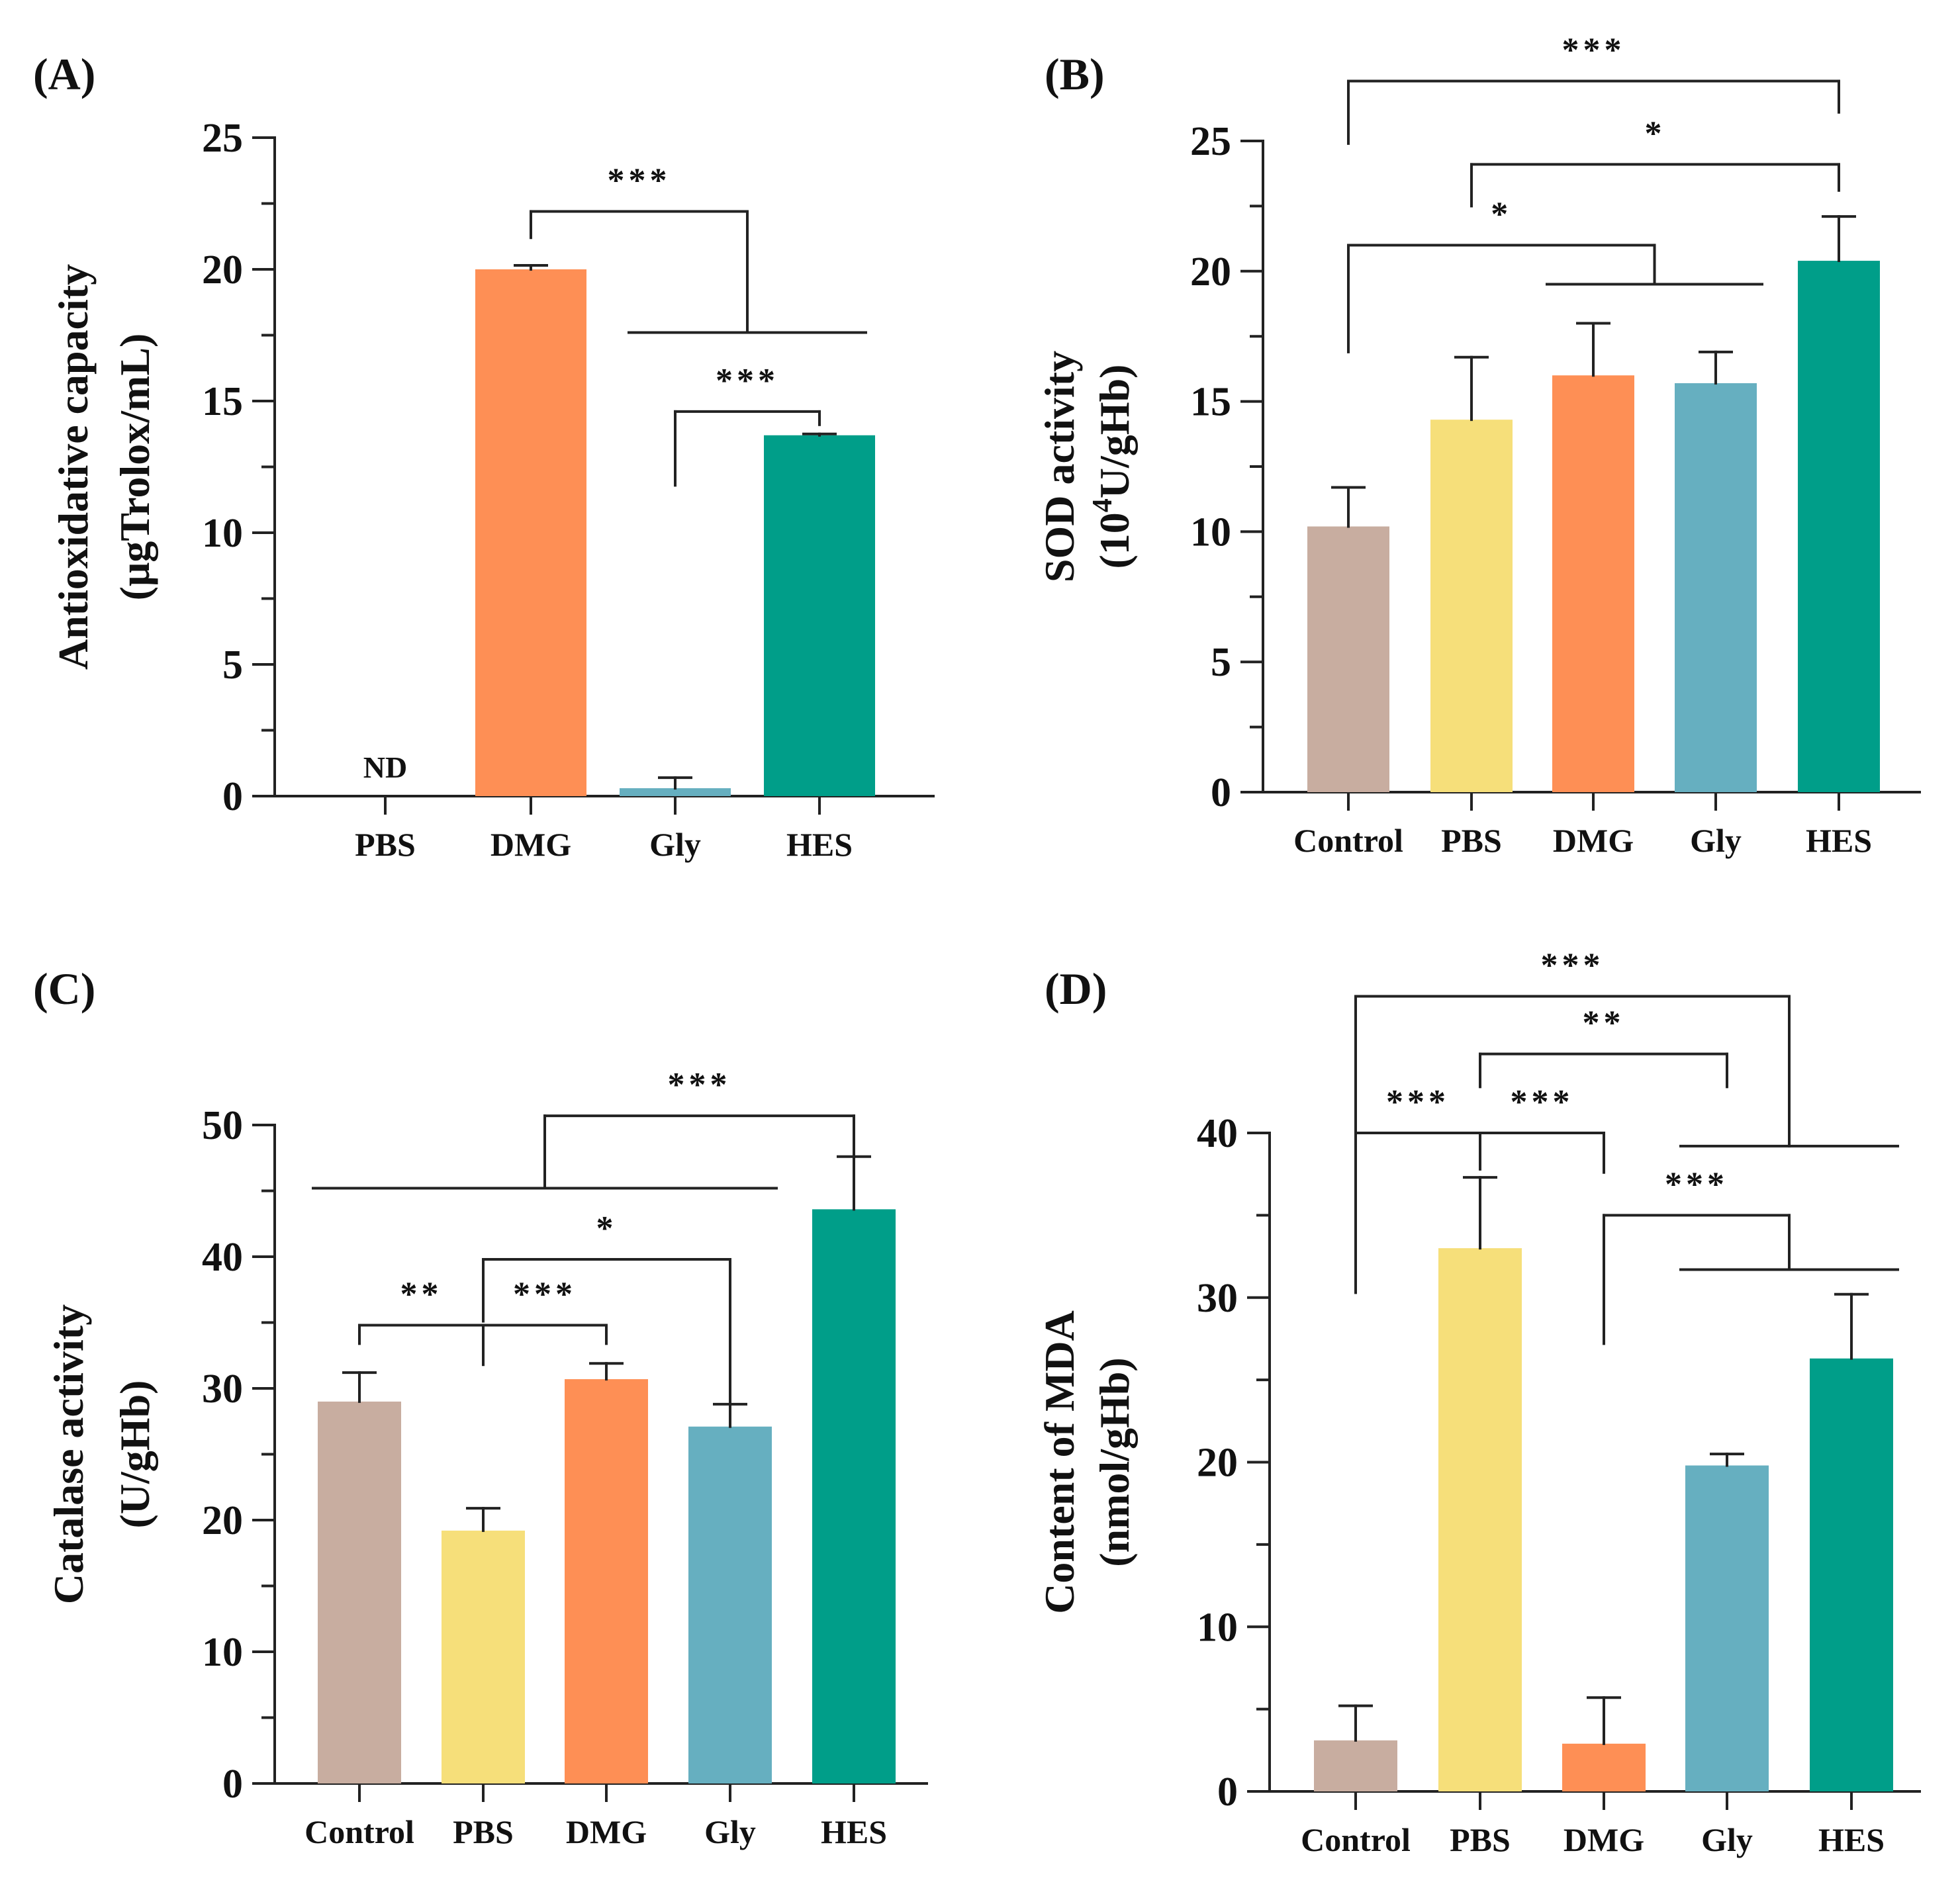  What do you see at coordinates (1113, 467) in the screenshot?
I see `y-axis-title-line: (104U/gHb)` at bounding box center [1113, 467].